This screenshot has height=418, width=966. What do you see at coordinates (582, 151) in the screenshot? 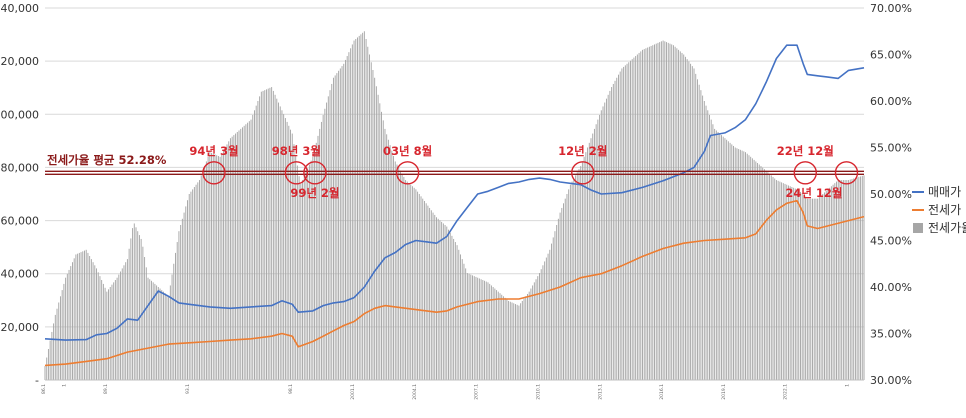
I see `annotation-label: 12년 2월` at bounding box center [582, 151].